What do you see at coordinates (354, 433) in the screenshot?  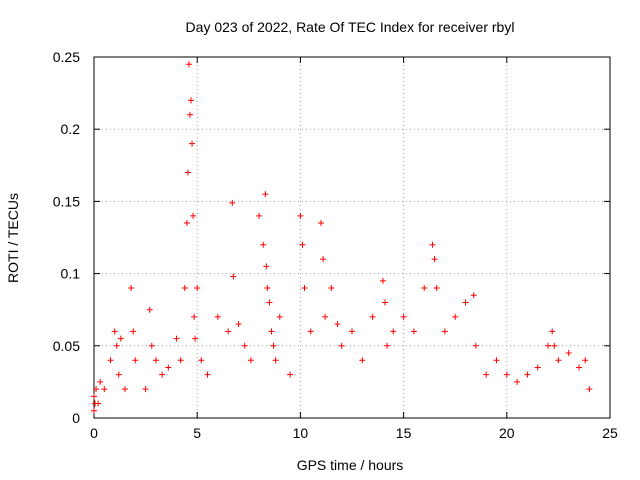 I see `x-tick-labels: 0 5 10 15 20 25` at bounding box center [354, 433].